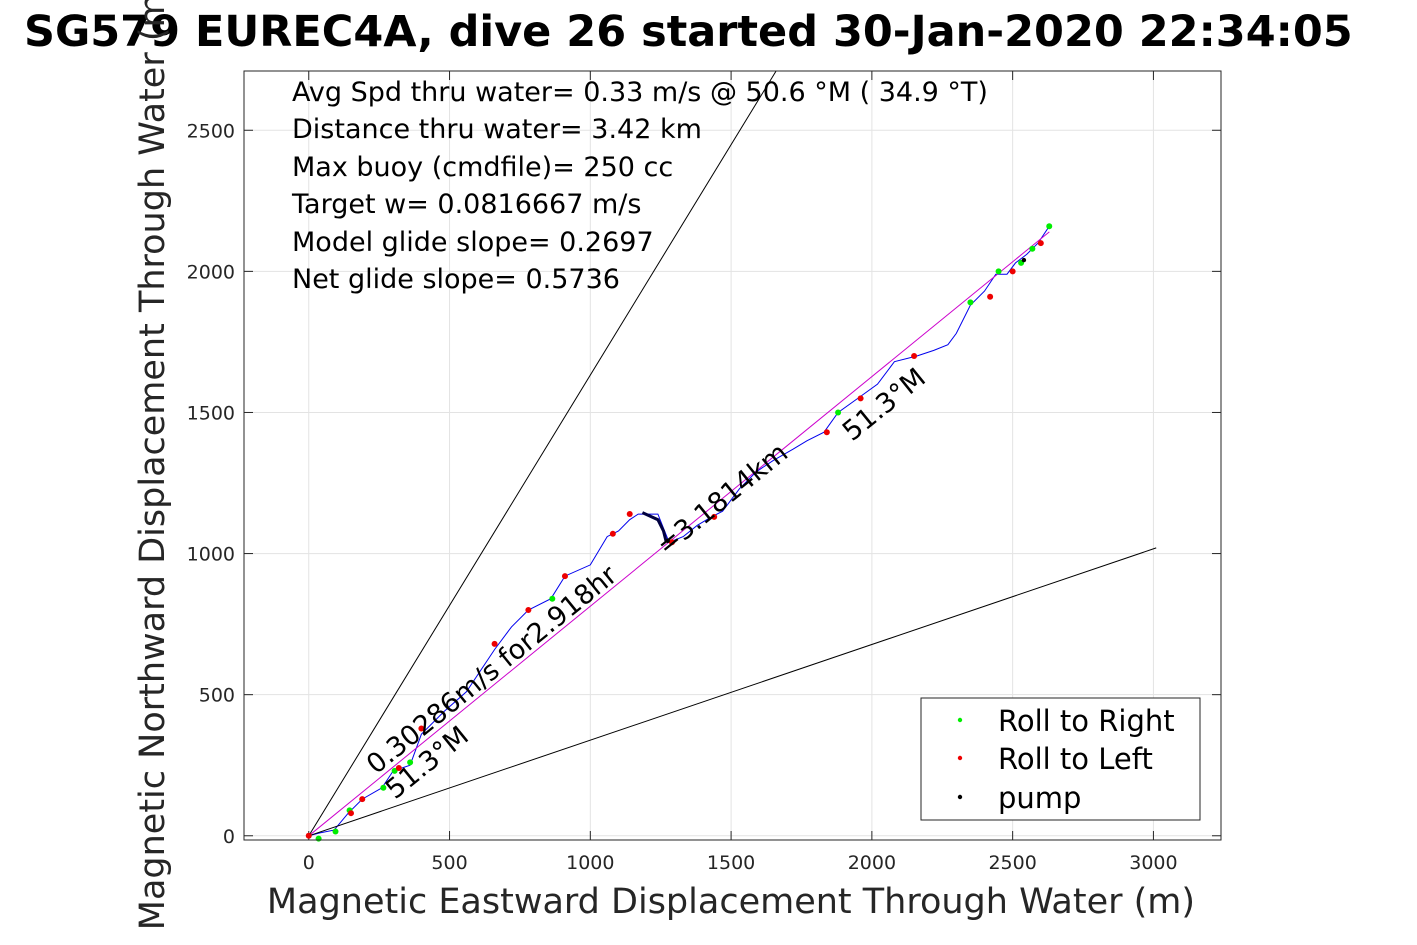 The width and height of the screenshot is (1417, 945). What do you see at coordinates (590, 863) in the screenshot?
I see `x-tick-label: 1000` at bounding box center [590, 863].